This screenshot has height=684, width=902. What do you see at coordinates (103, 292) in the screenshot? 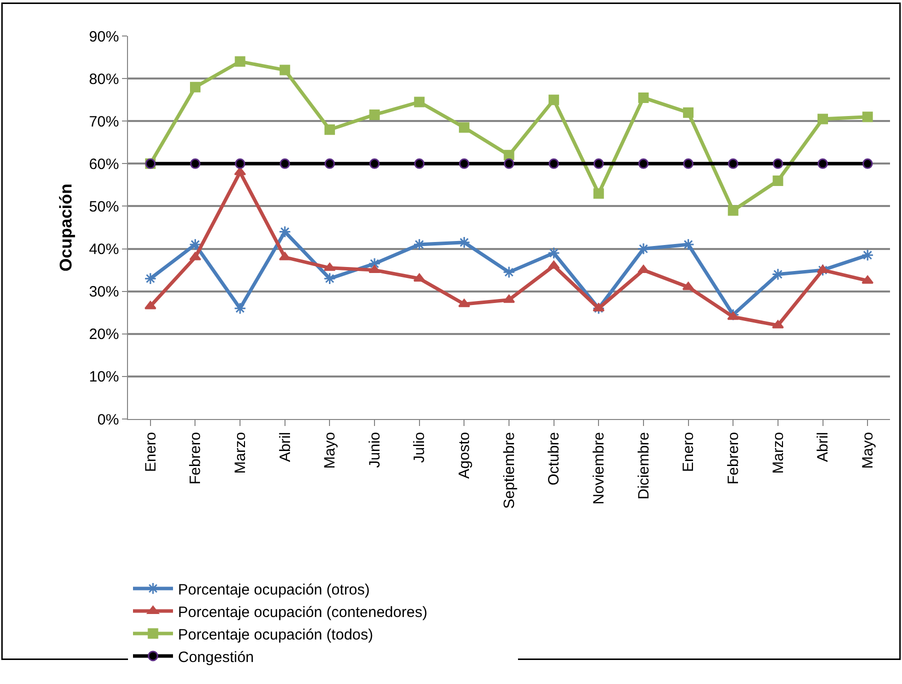
I see `y-tick-label: 30%` at bounding box center [103, 292].